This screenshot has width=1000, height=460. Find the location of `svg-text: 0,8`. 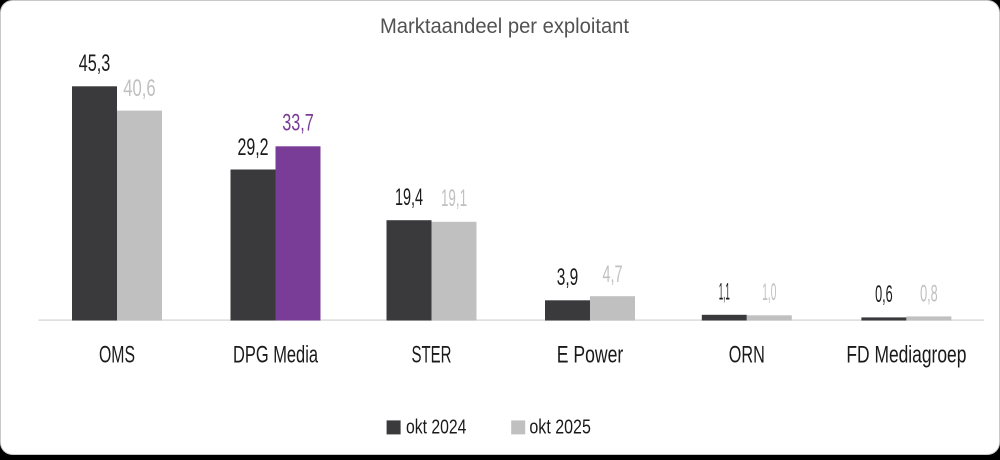

svg-text: 0,8 is located at coordinates (929, 295).